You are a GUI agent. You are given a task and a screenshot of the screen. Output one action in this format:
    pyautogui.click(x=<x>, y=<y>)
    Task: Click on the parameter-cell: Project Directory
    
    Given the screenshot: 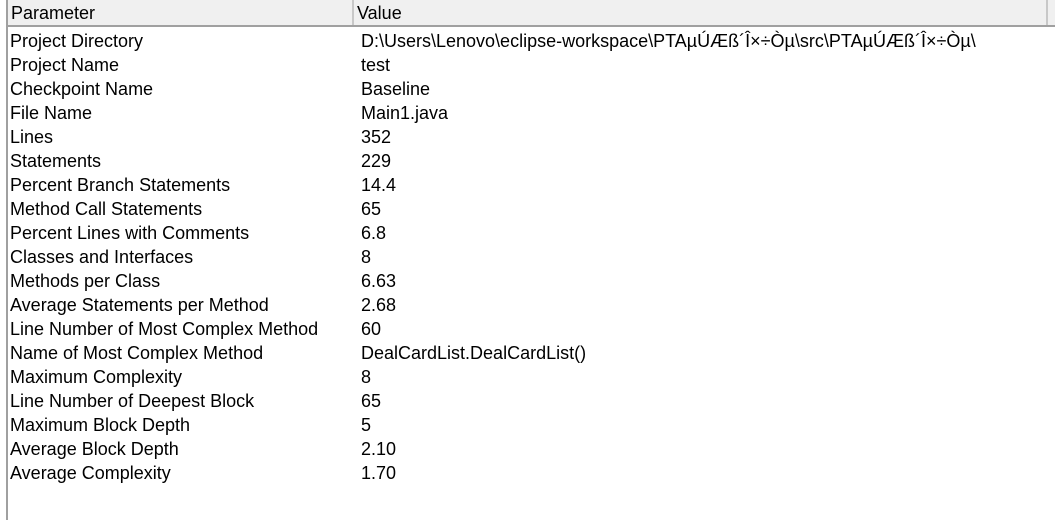 What is the action you would take?
    pyautogui.click(x=77, y=41)
    